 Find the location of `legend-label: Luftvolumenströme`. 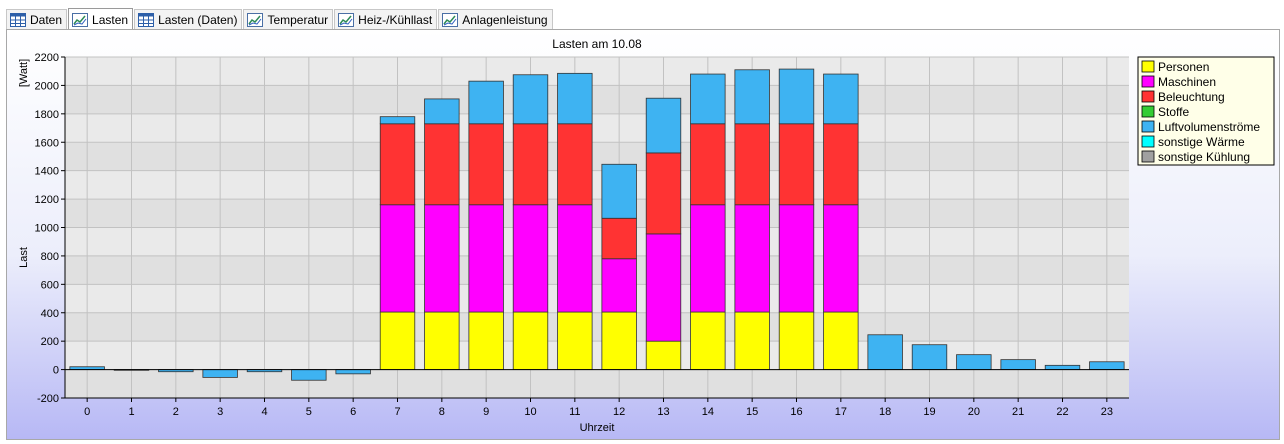

legend-label: Luftvolumenströme is located at coordinates (1209, 127).